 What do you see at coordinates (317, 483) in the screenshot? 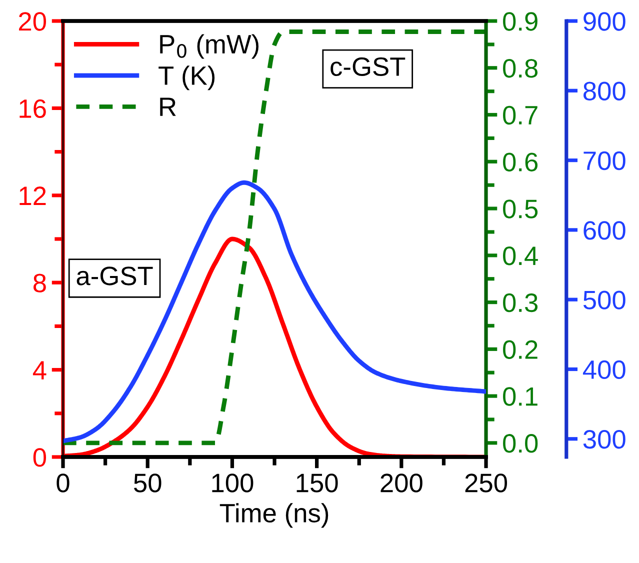
I see `x-tick-label: 150` at bounding box center [317, 483].